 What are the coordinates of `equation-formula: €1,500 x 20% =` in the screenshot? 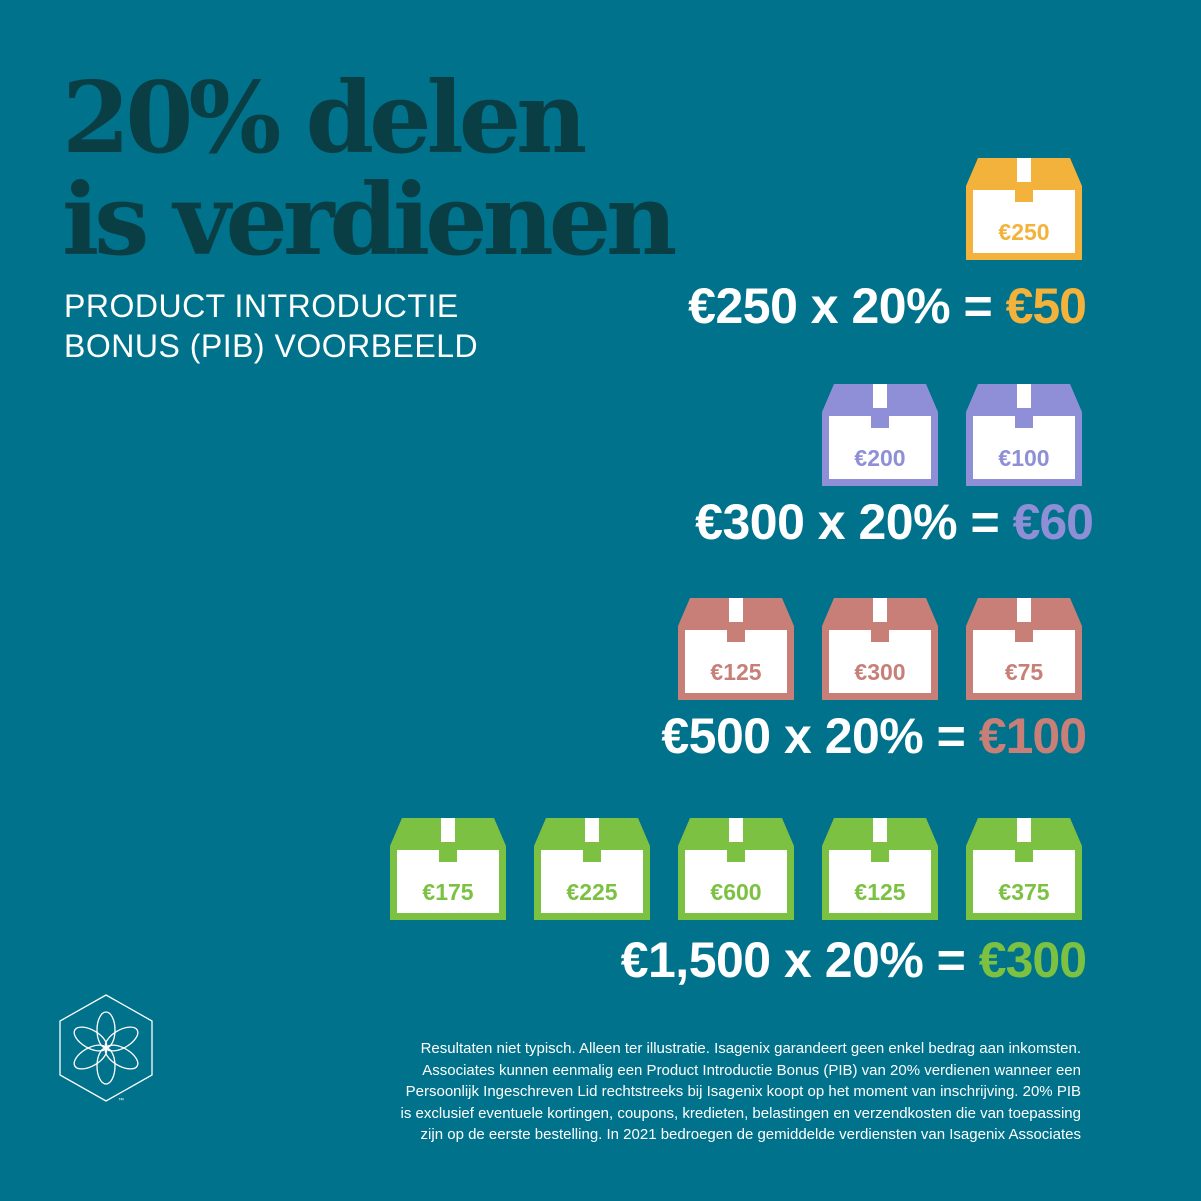 It's located at (799, 960).